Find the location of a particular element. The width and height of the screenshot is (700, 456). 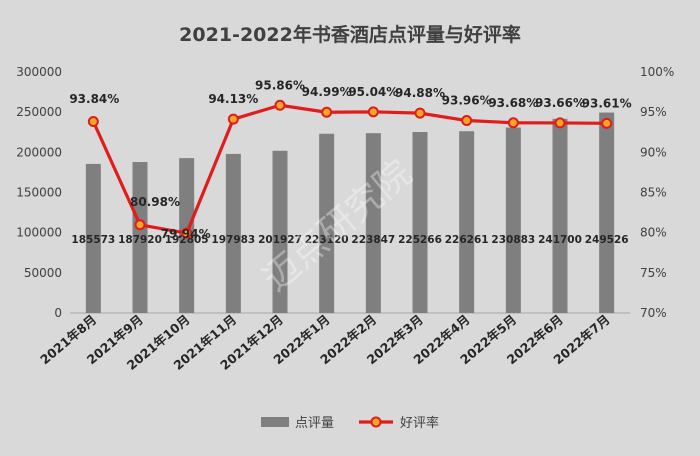

legend-marker is located at coordinates (376, 422).